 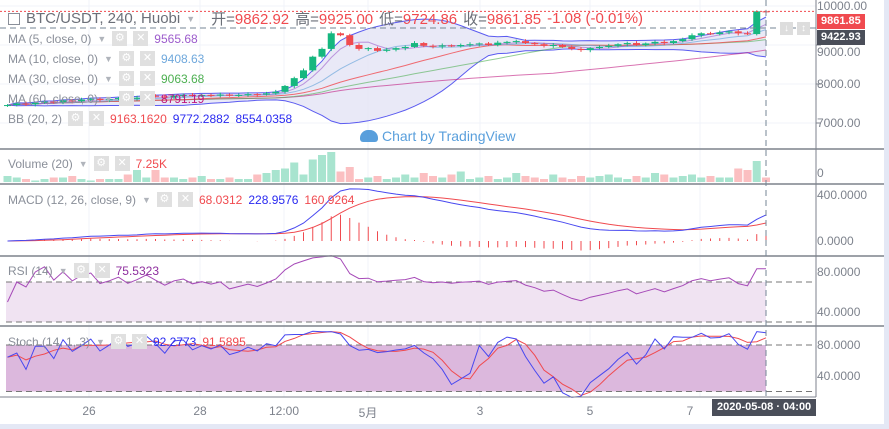 What do you see at coordinates (49, 341) in the screenshot?
I see `stoch-label: Stoch (14, 1, 3)` at bounding box center [49, 341].